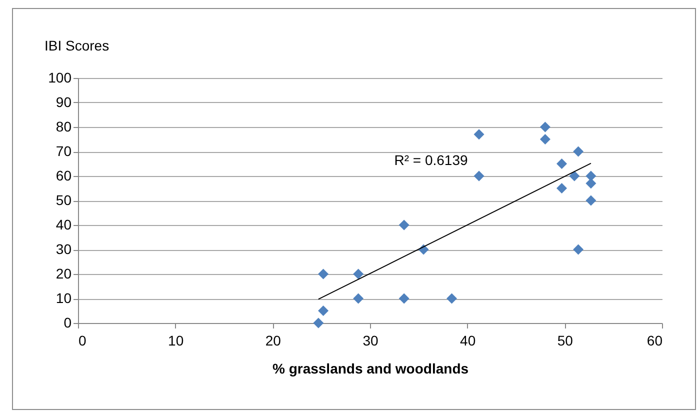 The width and height of the screenshot is (700, 414). What do you see at coordinates (64, 102) in the screenshot?
I see `y-tick-label: 90` at bounding box center [64, 102].